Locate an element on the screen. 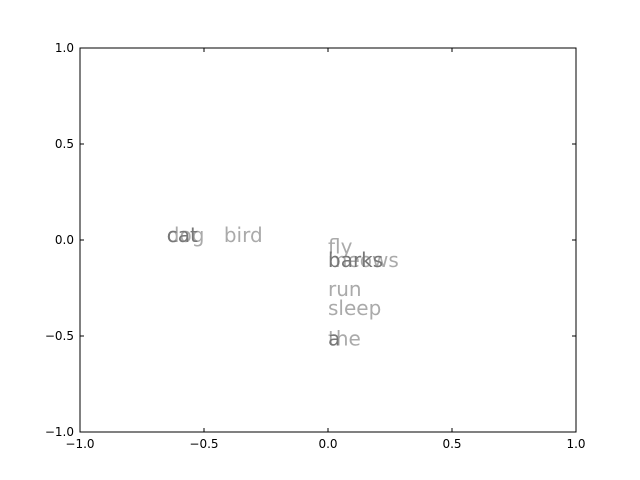 This screenshot has height=480, width=640. word-point-the: the is located at coordinates (344, 339).